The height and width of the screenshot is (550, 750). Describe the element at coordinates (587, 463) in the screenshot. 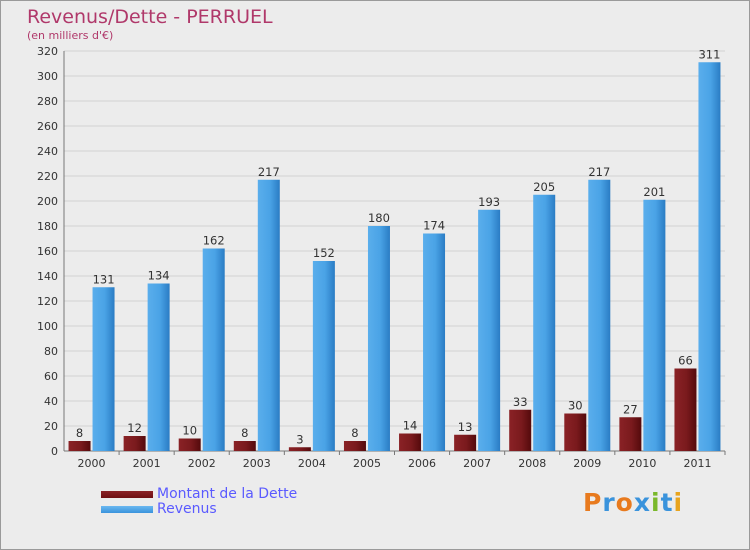

I see `x-tick-label: 2009` at that location.